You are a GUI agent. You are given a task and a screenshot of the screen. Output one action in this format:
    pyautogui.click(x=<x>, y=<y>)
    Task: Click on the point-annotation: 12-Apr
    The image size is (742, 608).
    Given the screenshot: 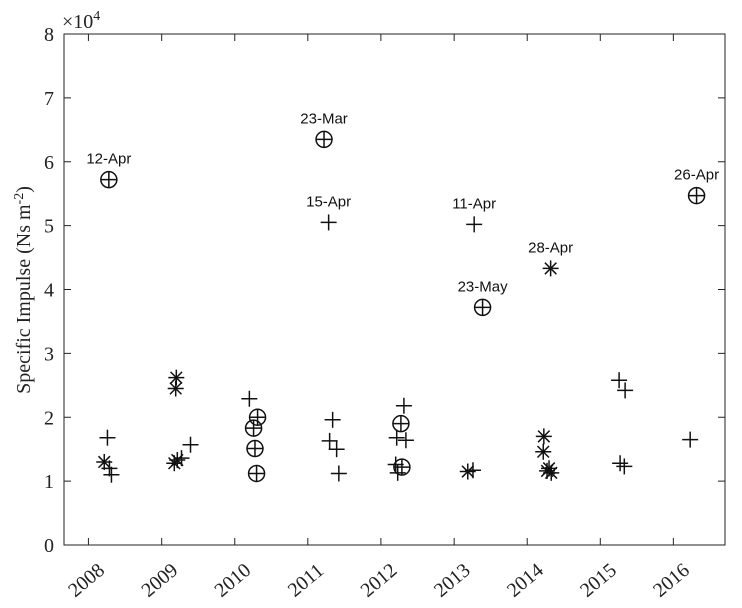 What is the action you would take?
    pyautogui.click(x=108, y=159)
    